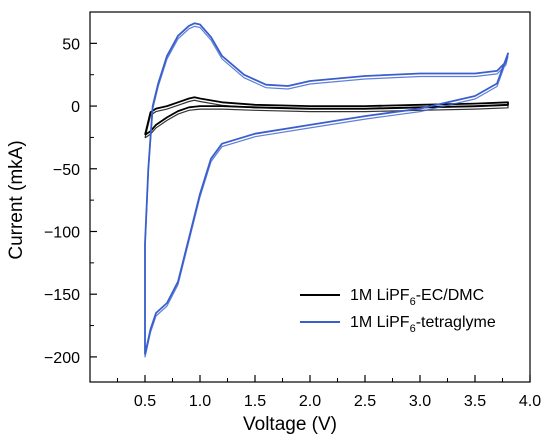 This screenshot has height=441, width=550. Describe the element at coordinates (200, 401) in the screenshot. I see `x-tick-label: 1.0` at that location.